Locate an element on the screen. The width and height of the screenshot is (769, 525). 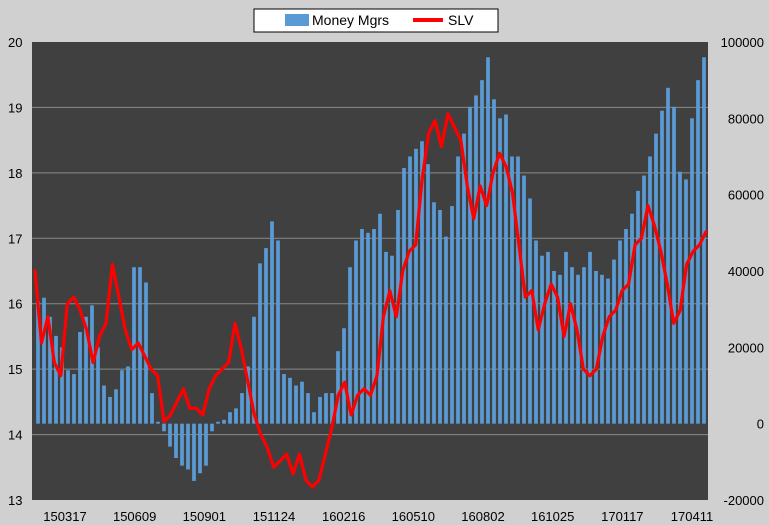
legend-box is located at coordinates (376, 20).